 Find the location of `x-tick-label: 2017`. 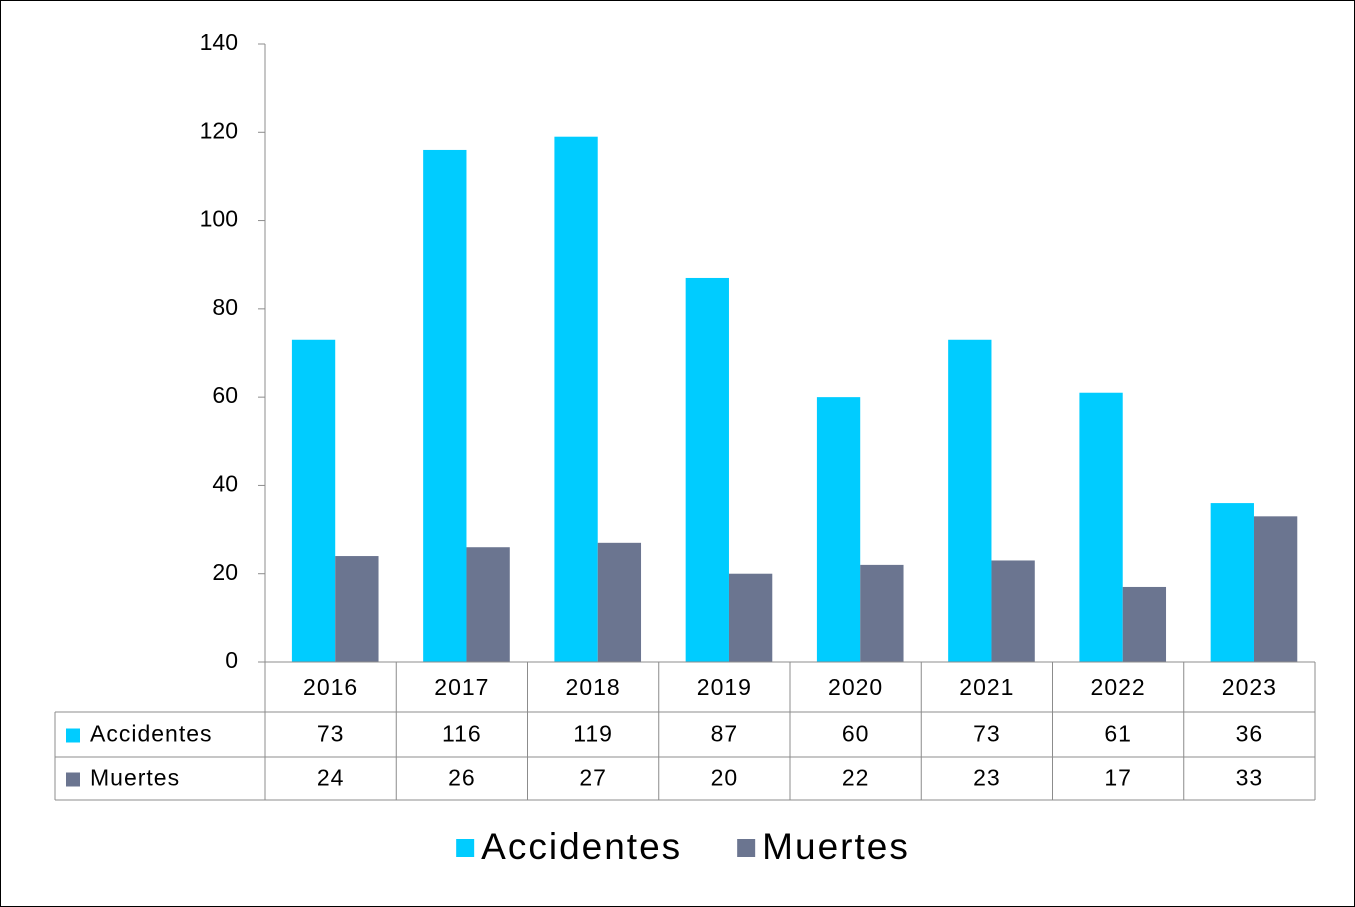

x-tick-label: 2017 is located at coordinates (461, 687).